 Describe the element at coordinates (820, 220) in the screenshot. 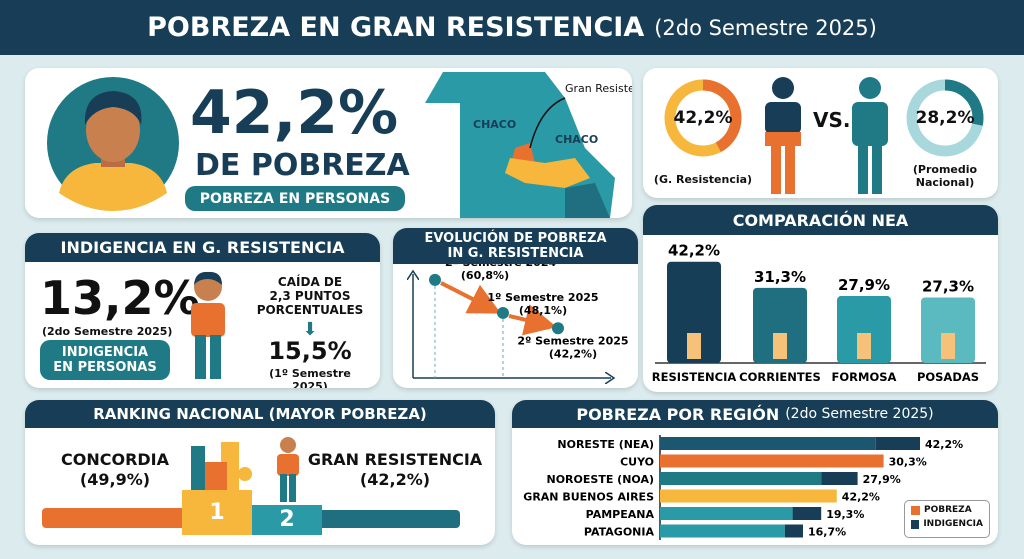

I see `nea-title: COMPARACIÓN NEA` at that location.